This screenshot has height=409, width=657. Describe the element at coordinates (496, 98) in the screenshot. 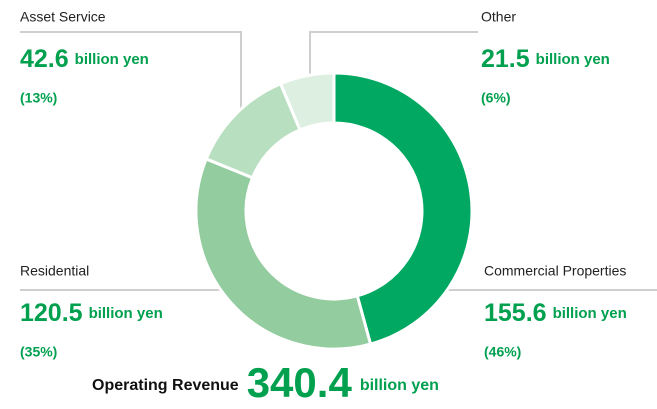

I see `share-label: (6%)` at that location.